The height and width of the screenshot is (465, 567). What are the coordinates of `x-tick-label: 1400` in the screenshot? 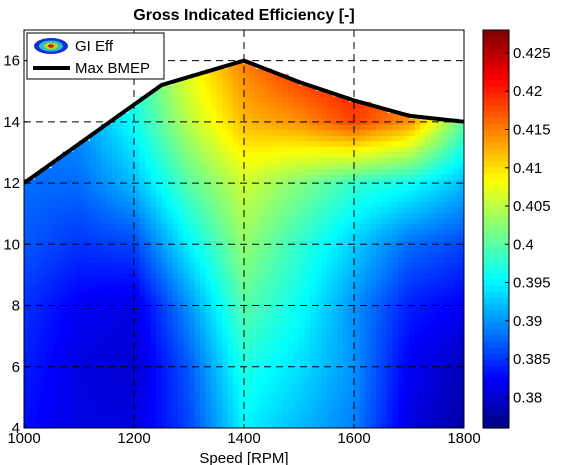 It's located at (243, 438).